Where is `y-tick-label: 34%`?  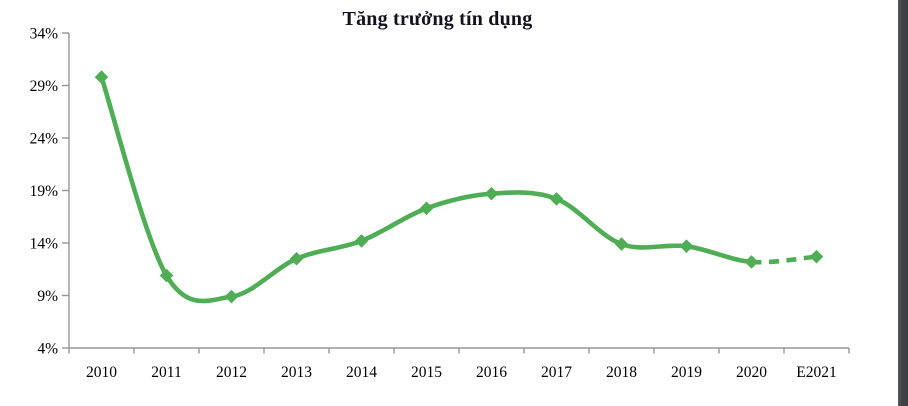 y-tick-label: 34% is located at coordinates (44, 34).